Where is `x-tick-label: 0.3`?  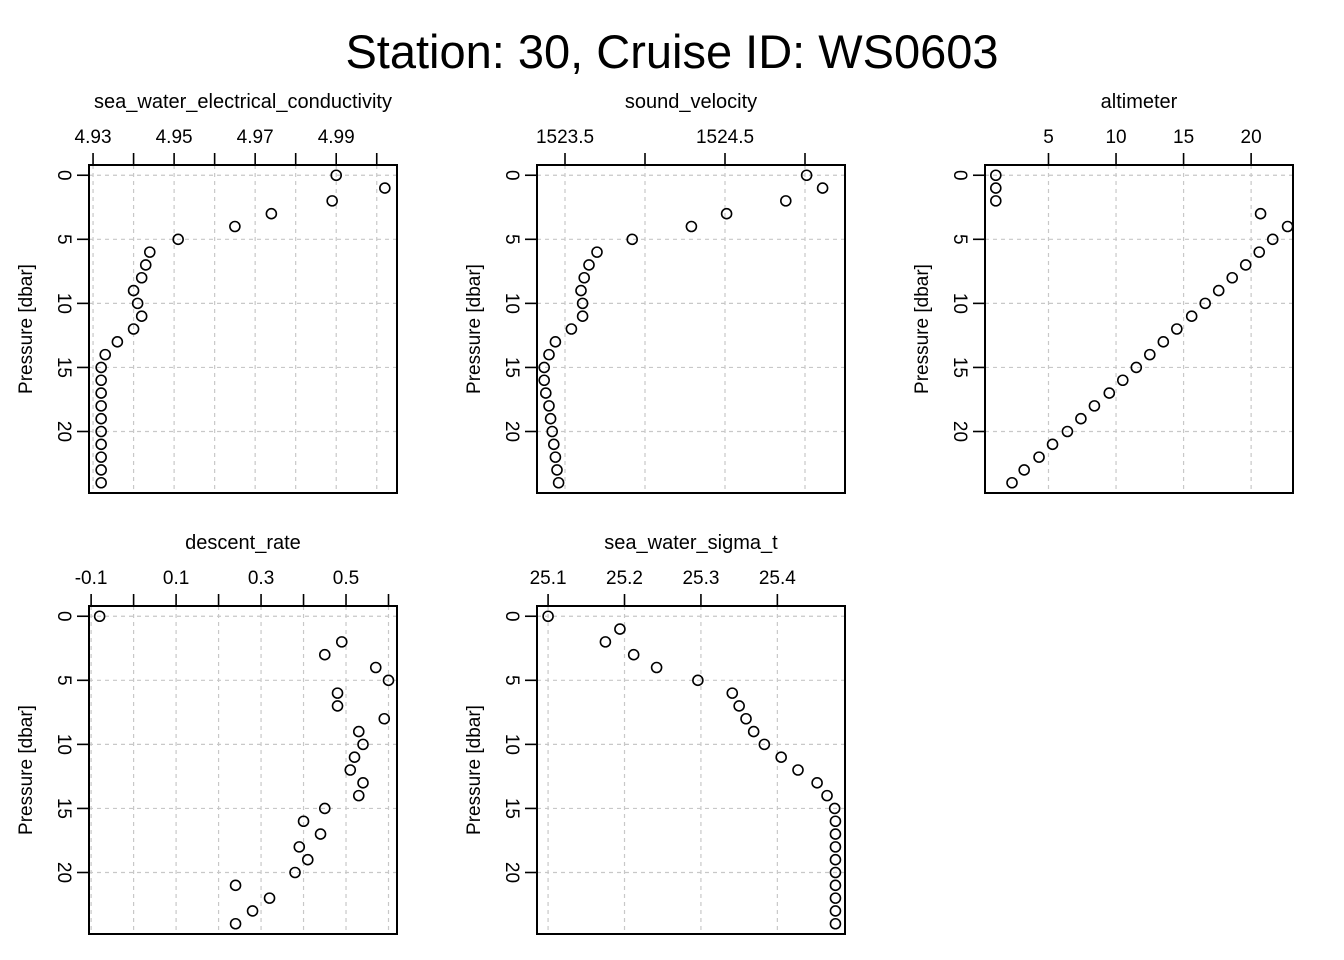 x-tick-label: 0.3 is located at coordinates (261, 578).